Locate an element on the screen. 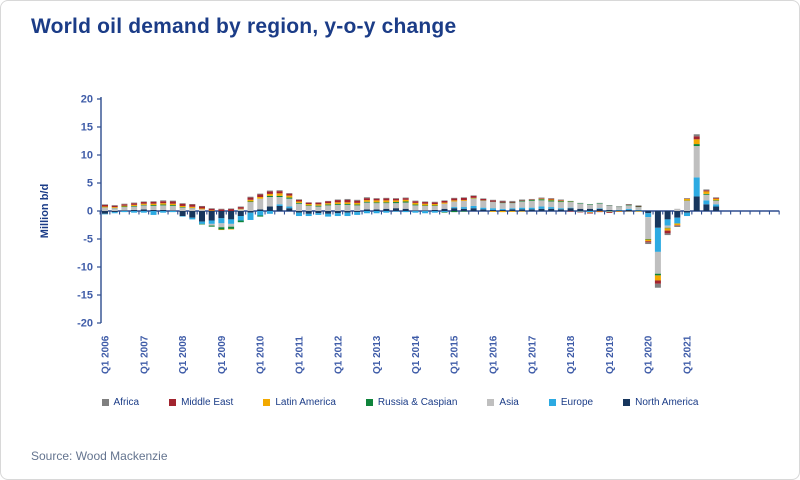 The image size is (800, 480). legend-label: Asia is located at coordinates (509, 402).